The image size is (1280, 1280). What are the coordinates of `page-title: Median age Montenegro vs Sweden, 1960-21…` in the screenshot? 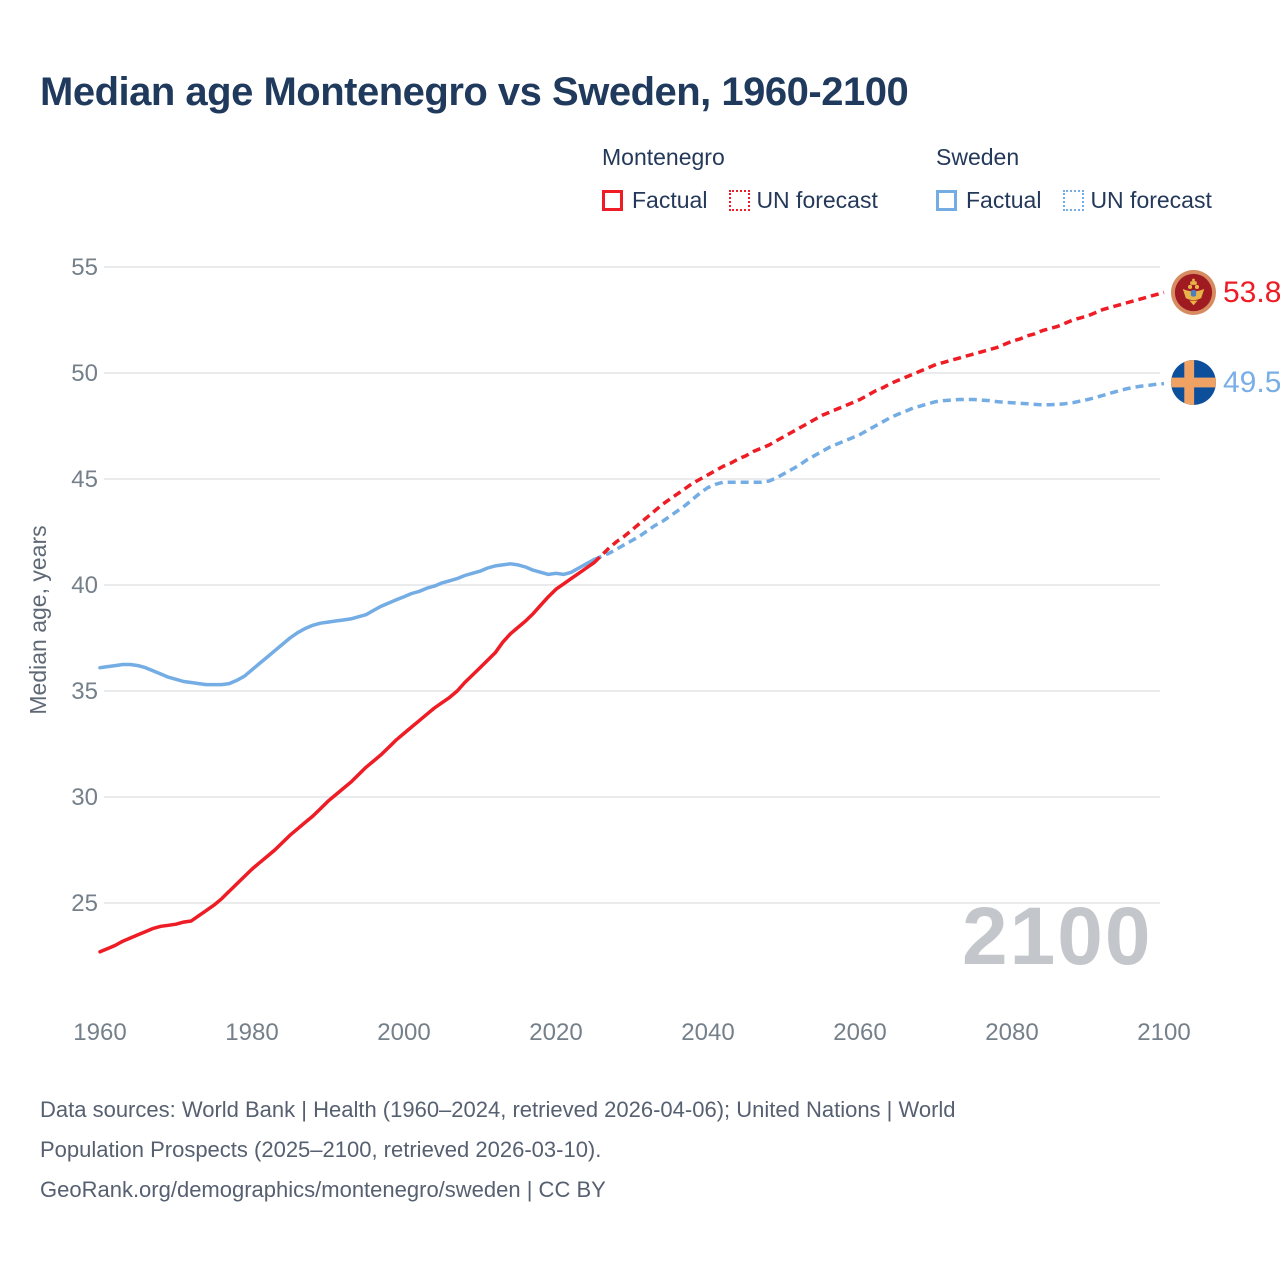 It's located at (474, 92).